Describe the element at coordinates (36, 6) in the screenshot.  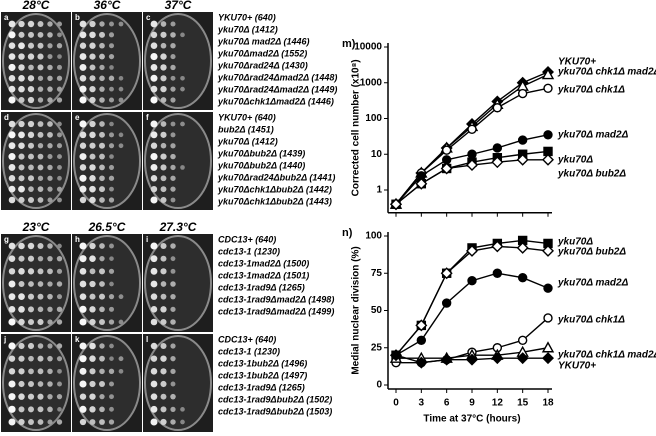
I see `temperature: 28°C` at that location.